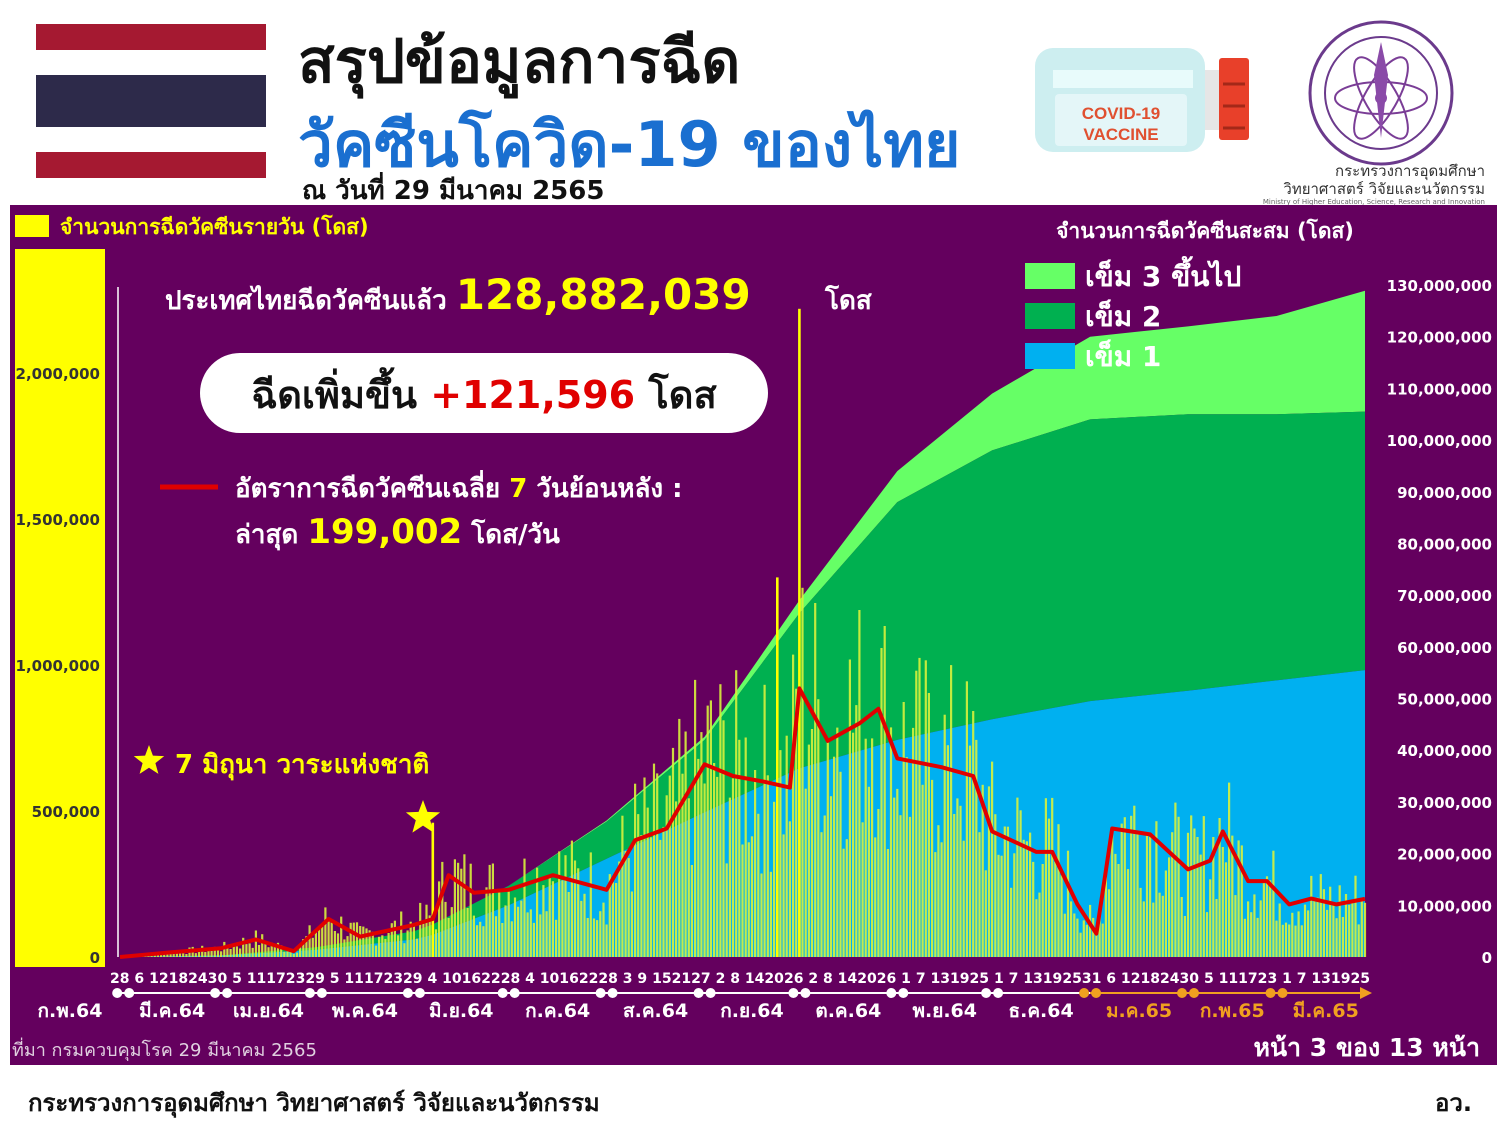 This screenshot has width=1500, height=1125. What do you see at coordinates (459, 486) in the screenshot?
I see `moving-average-label: อัตราการฉีดวัคซีนเฉลี่ย 7 วันย้อนหลัง :` at bounding box center [459, 486].